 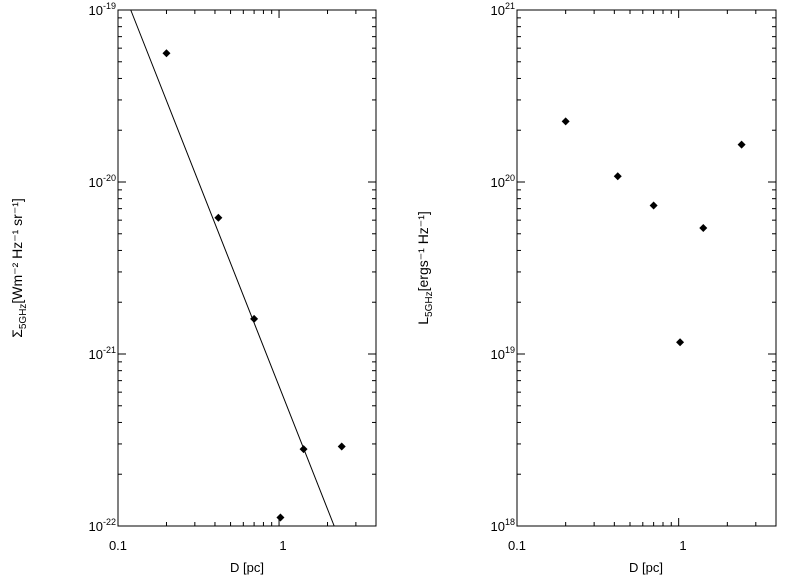 I want to click on right-x-tick-label-0.1: 0.1, so click(x=517, y=545).